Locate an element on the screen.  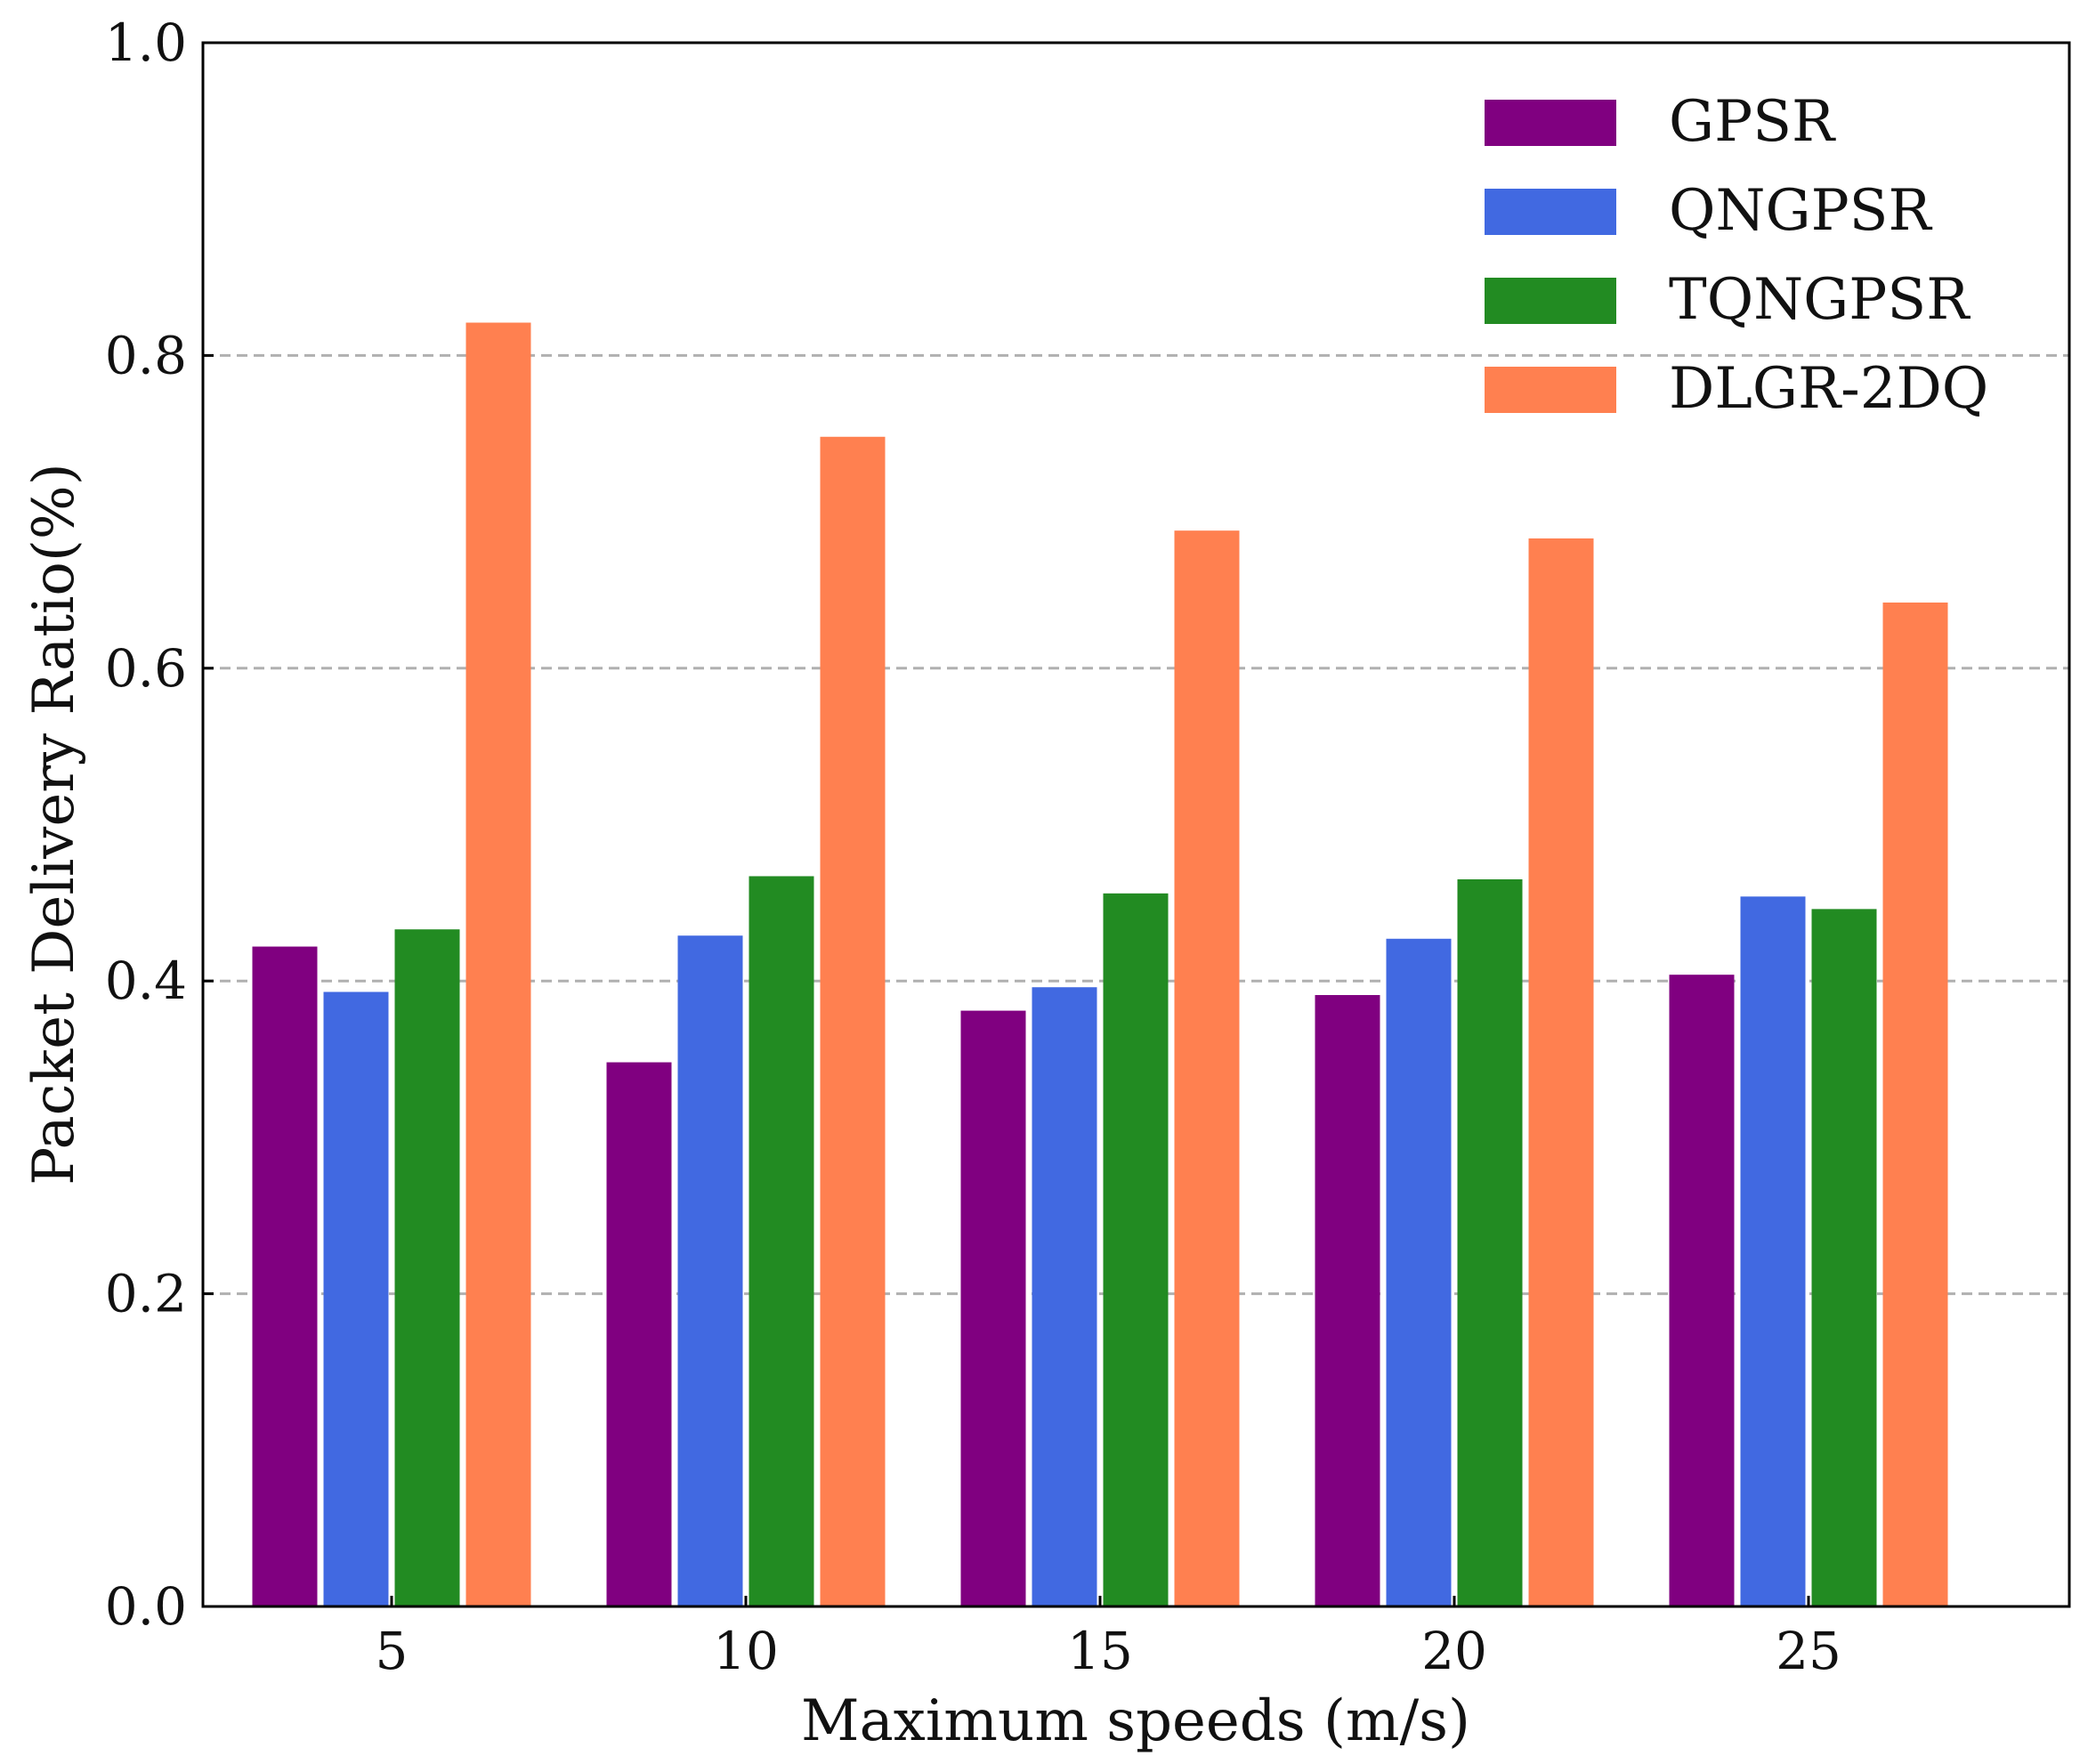
legend-swatch-dlgr-2dq is located at coordinates (1551, 390).